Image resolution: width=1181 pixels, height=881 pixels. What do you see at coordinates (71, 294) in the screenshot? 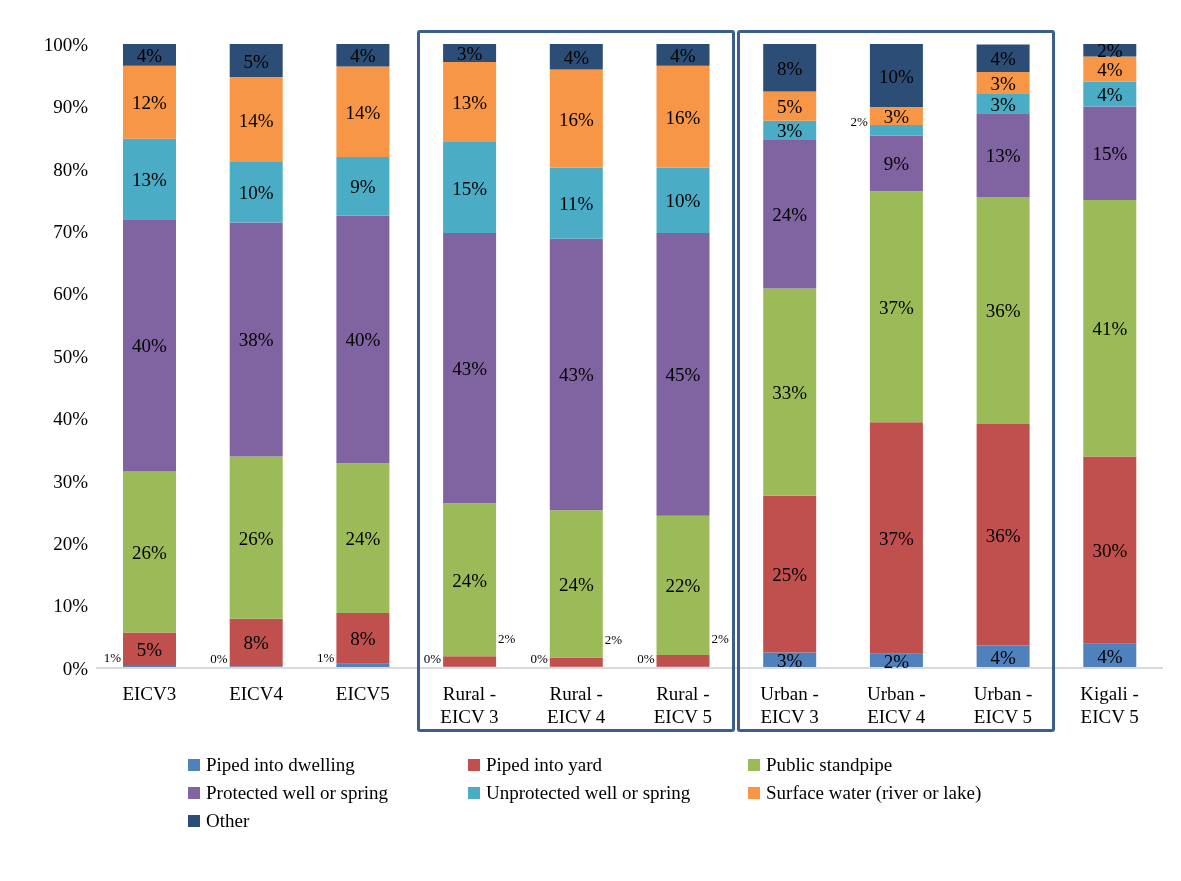
I see `y-tick-label: 60%` at bounding box center [71, 294].